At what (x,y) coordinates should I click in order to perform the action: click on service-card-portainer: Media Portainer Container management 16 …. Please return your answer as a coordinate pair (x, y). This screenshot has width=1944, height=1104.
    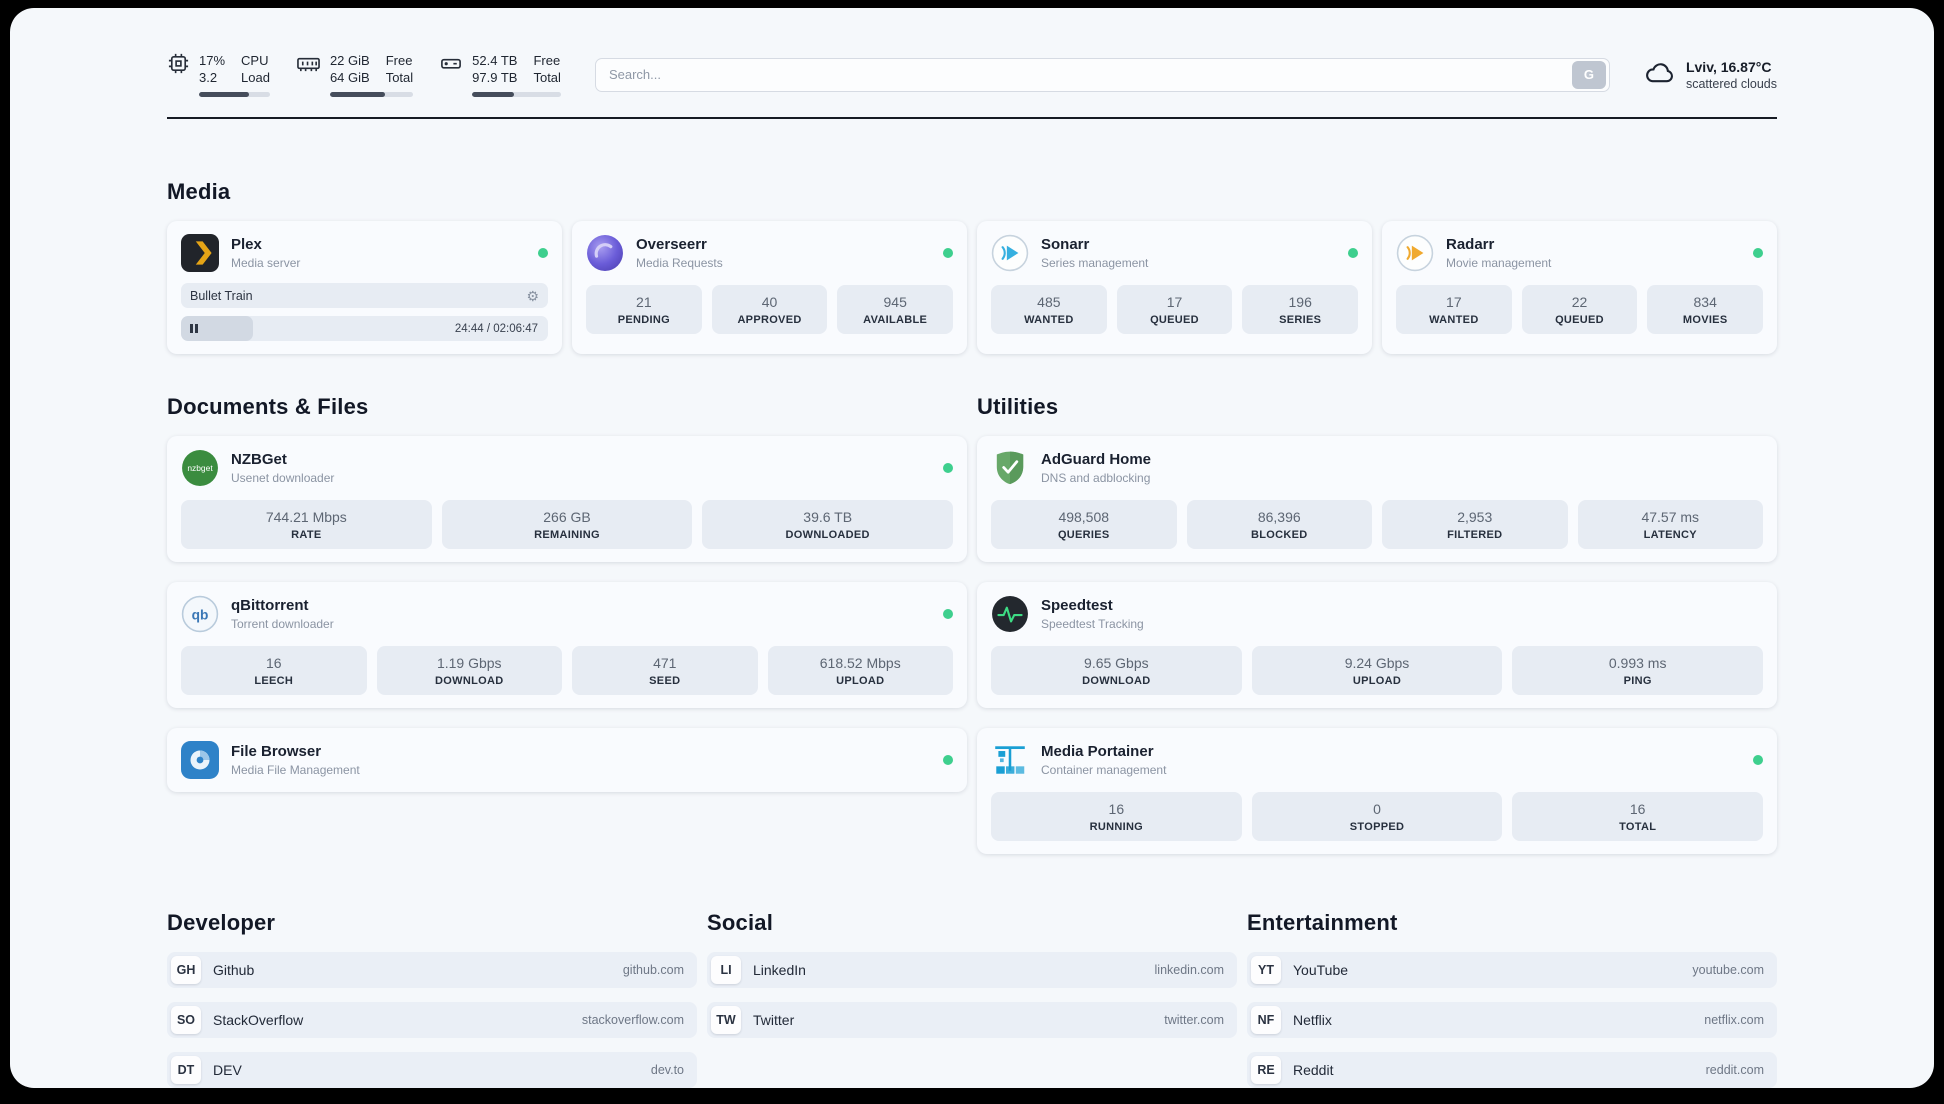
    Looking at the image, I should click on (1377, 791).